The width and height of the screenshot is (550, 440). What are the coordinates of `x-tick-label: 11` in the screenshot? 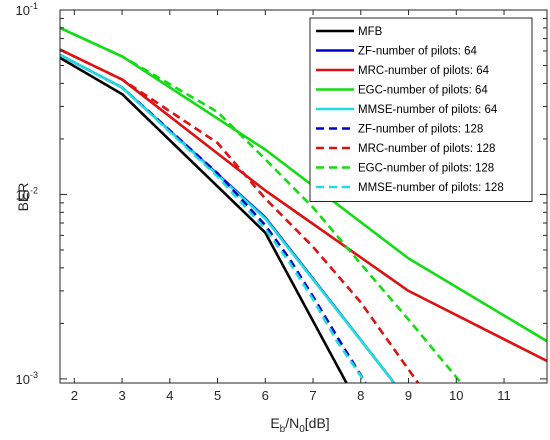 It's located at (504, 395).